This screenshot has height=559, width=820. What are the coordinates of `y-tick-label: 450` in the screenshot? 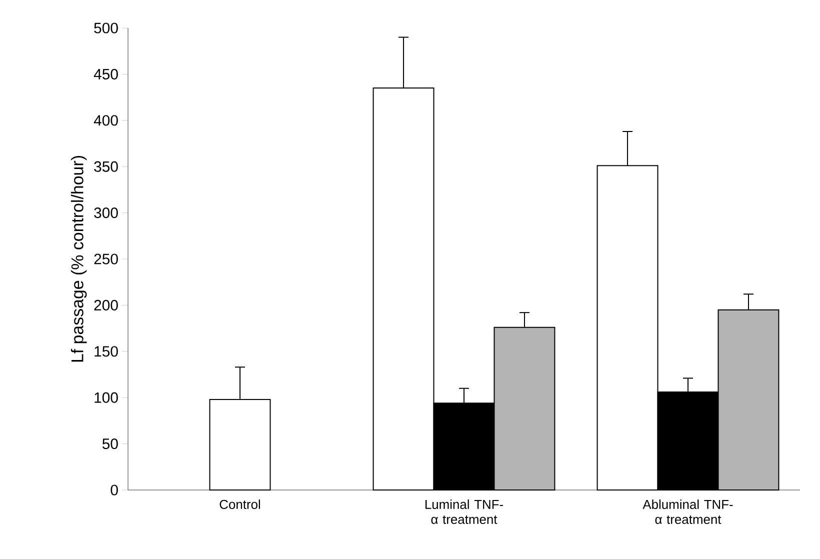 It's located at (106, 74).